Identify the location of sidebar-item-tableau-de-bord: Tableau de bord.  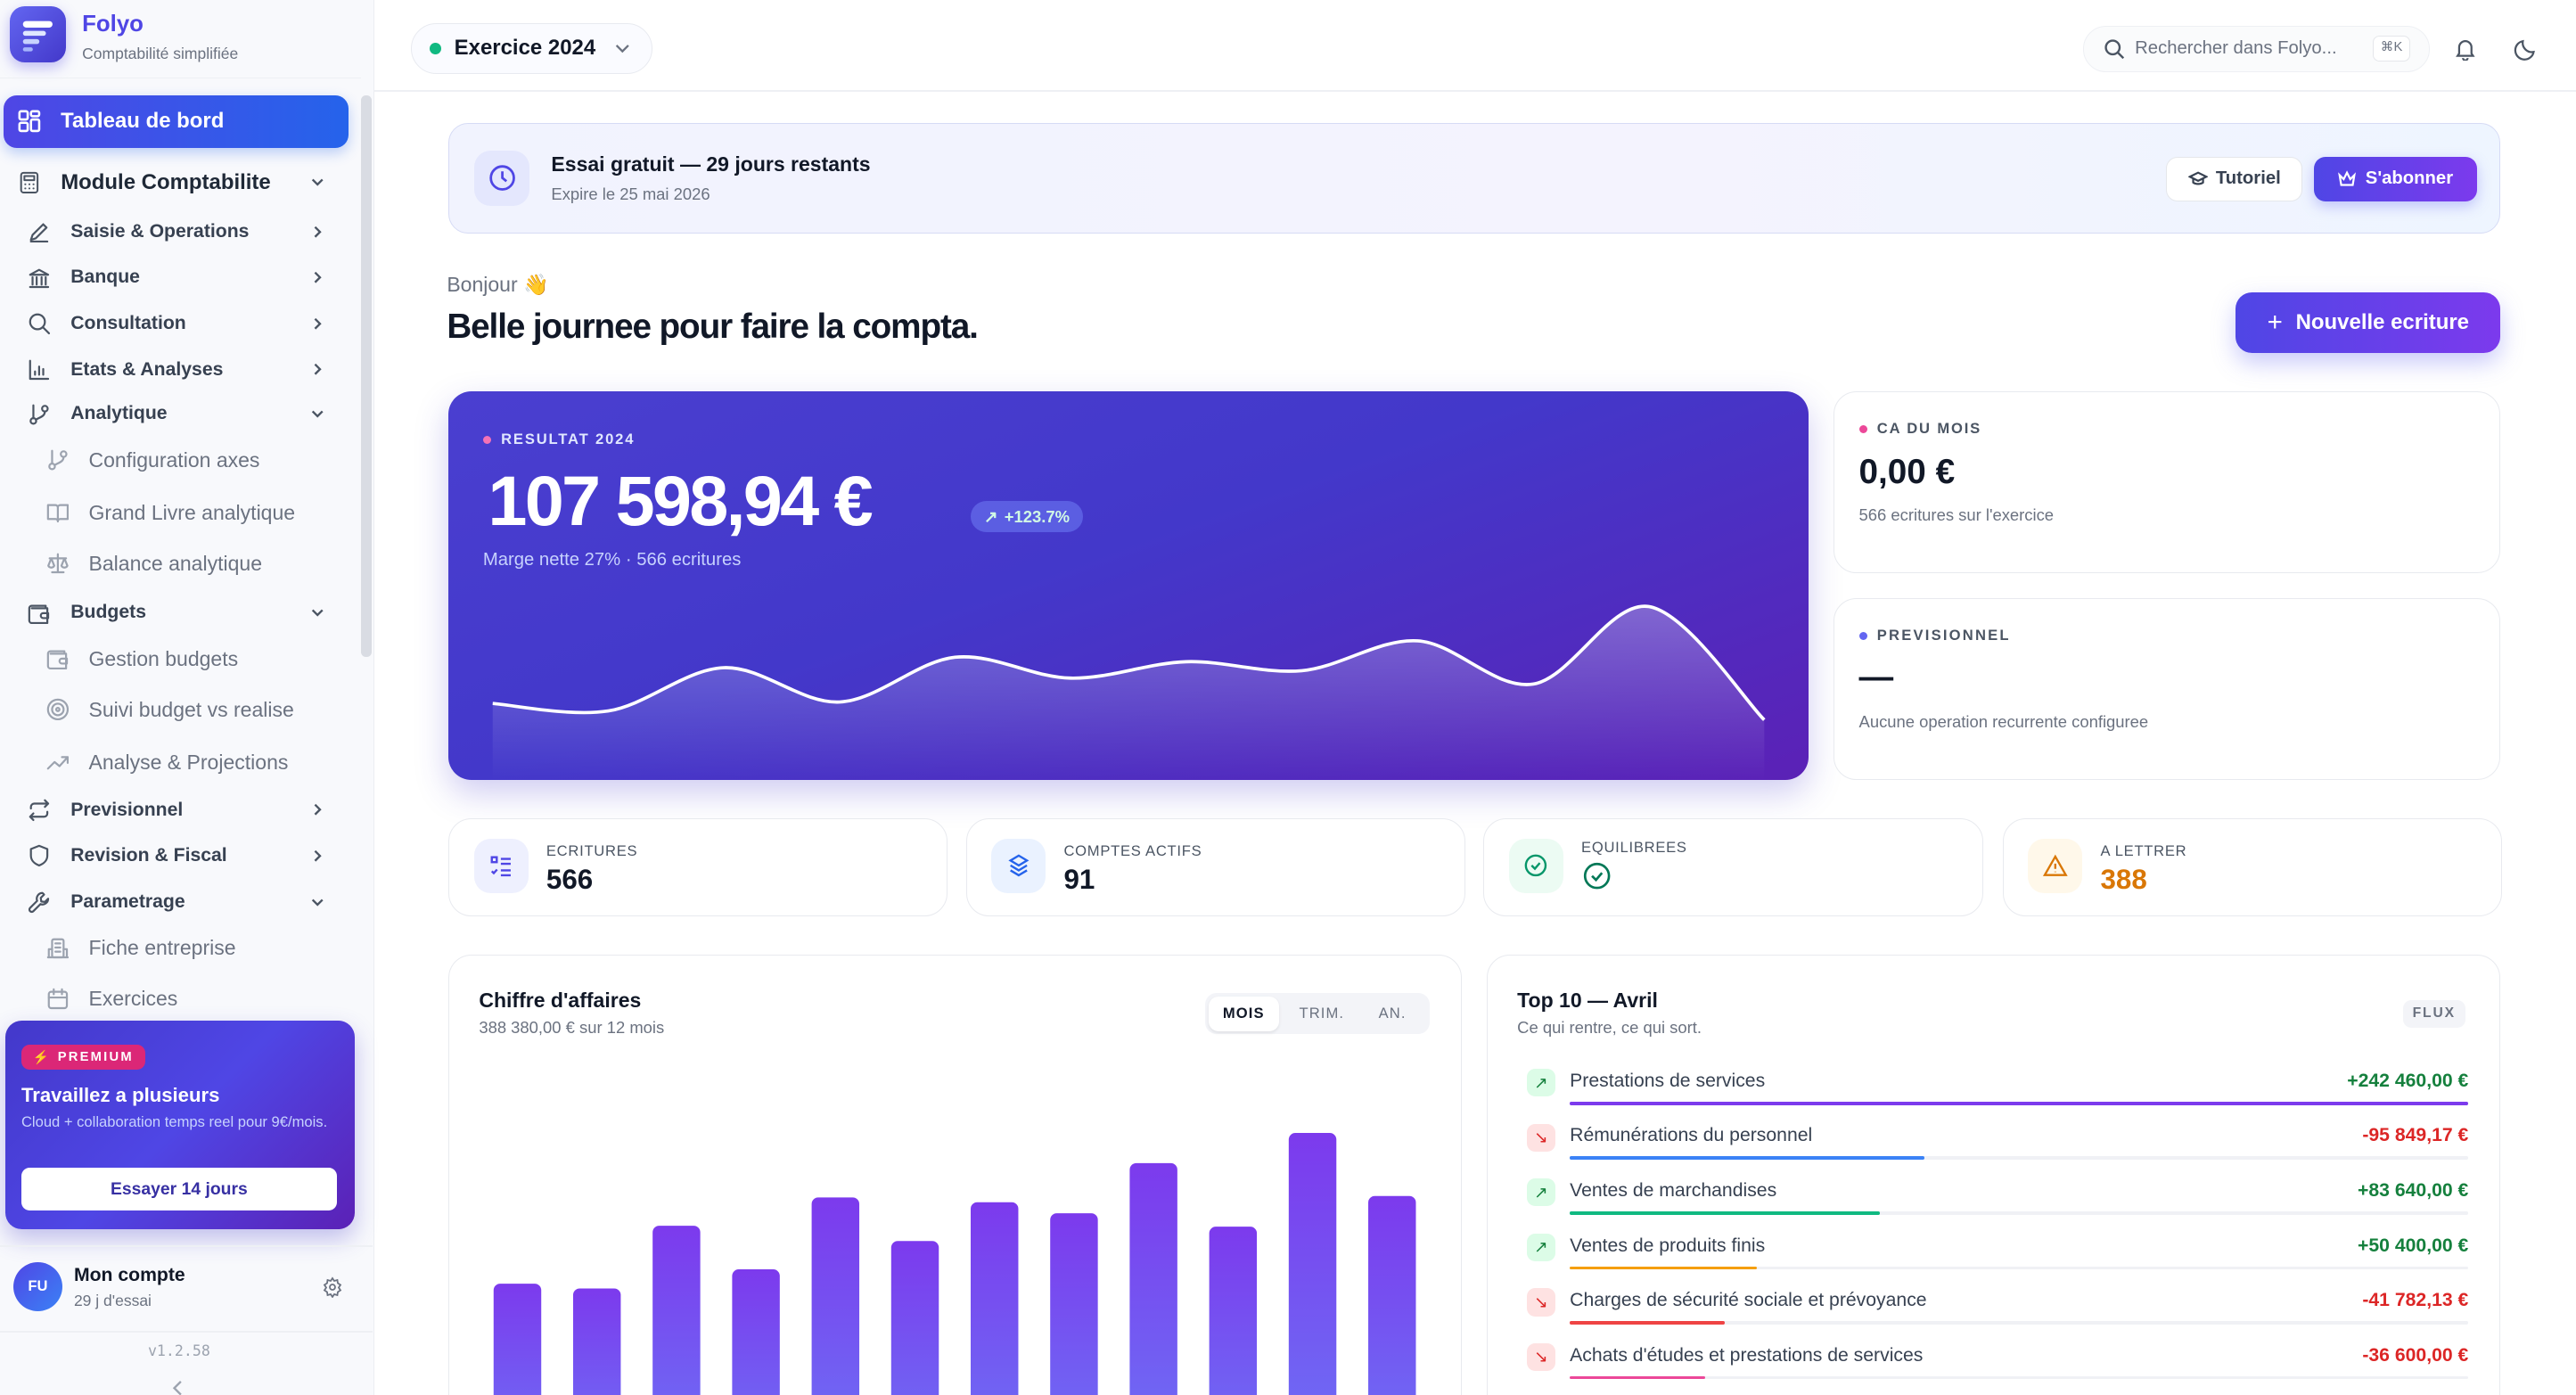
(176, 121).